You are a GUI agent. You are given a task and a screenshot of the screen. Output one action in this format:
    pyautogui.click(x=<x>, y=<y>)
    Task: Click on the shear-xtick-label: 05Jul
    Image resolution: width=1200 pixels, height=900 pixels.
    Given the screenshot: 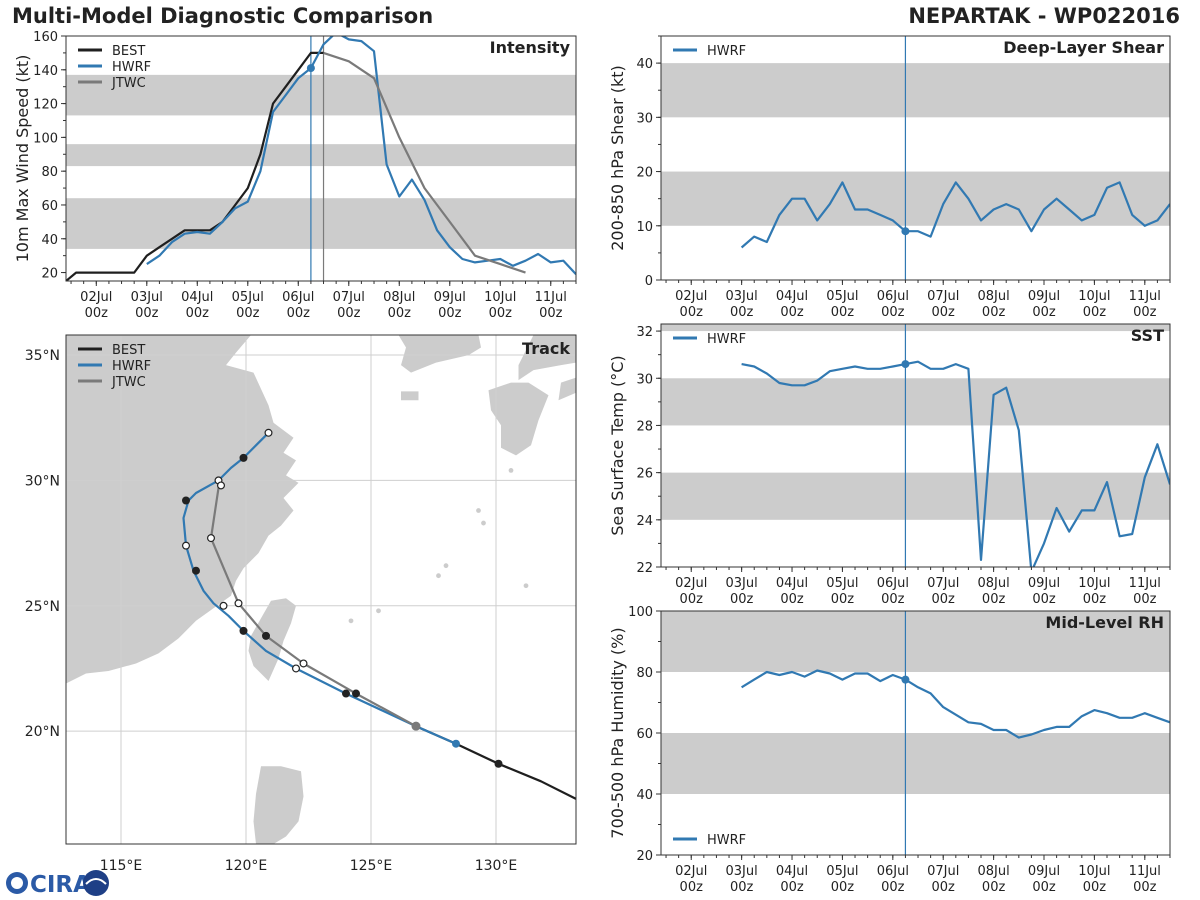 What is the action you would take?
    pyautogui.click(x=842, y=296)
    